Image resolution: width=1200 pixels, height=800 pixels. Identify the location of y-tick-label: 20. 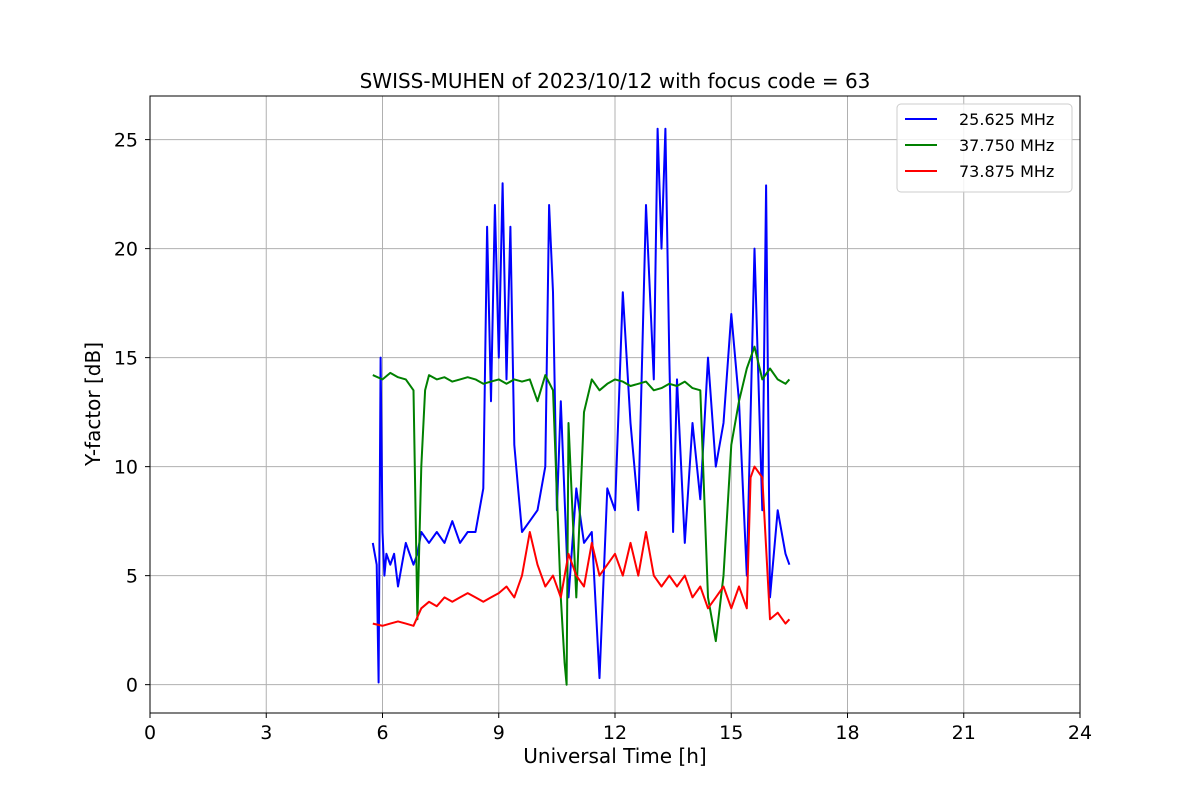
(126, 250).